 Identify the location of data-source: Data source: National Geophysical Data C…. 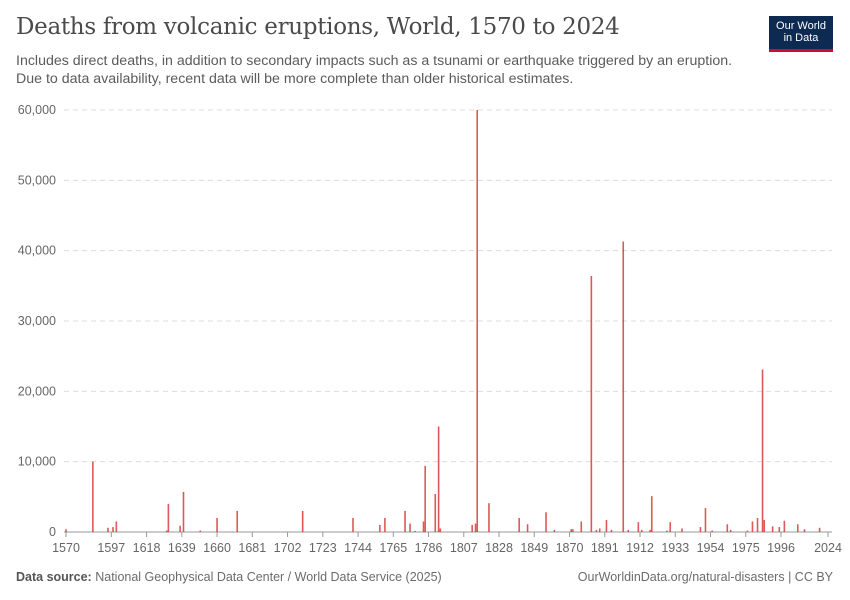
(229, 577).